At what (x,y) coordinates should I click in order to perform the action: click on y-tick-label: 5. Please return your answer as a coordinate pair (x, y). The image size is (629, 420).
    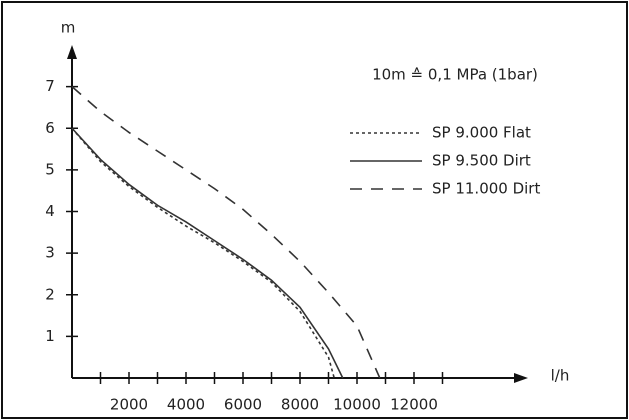
    Looking at the image, I should click on (50, 169).